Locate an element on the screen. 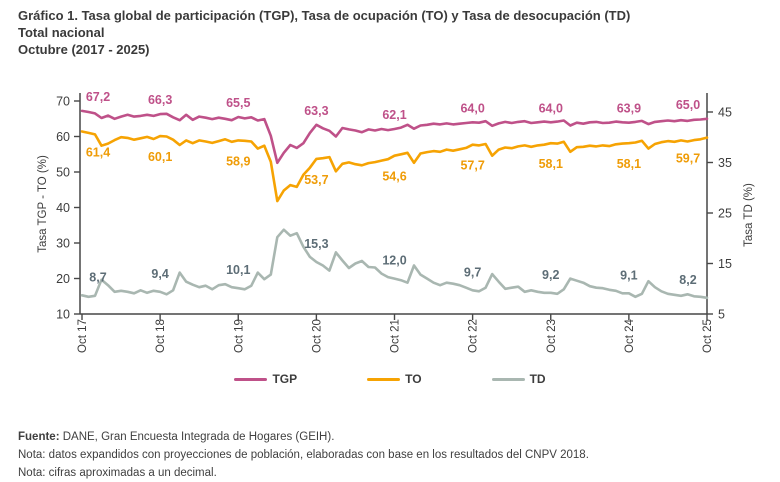 Image resolution: width=780 pixels, height=482 pixels. x-axis-tick-label: Oct 24 is located at coordinates (630, 336).